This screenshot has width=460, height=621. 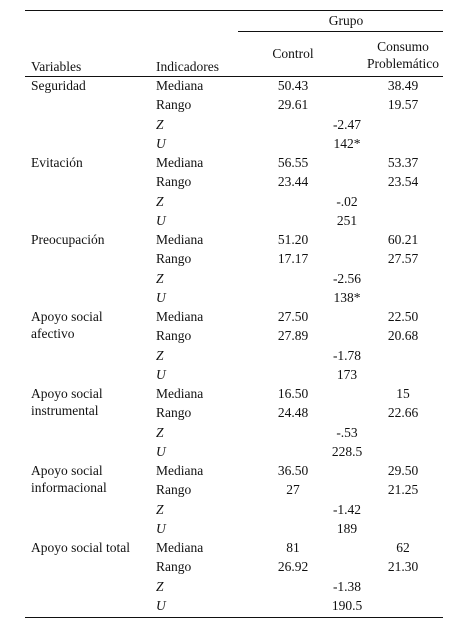 I want to click on statistic-value: -.53, so click(x=347, y=432).